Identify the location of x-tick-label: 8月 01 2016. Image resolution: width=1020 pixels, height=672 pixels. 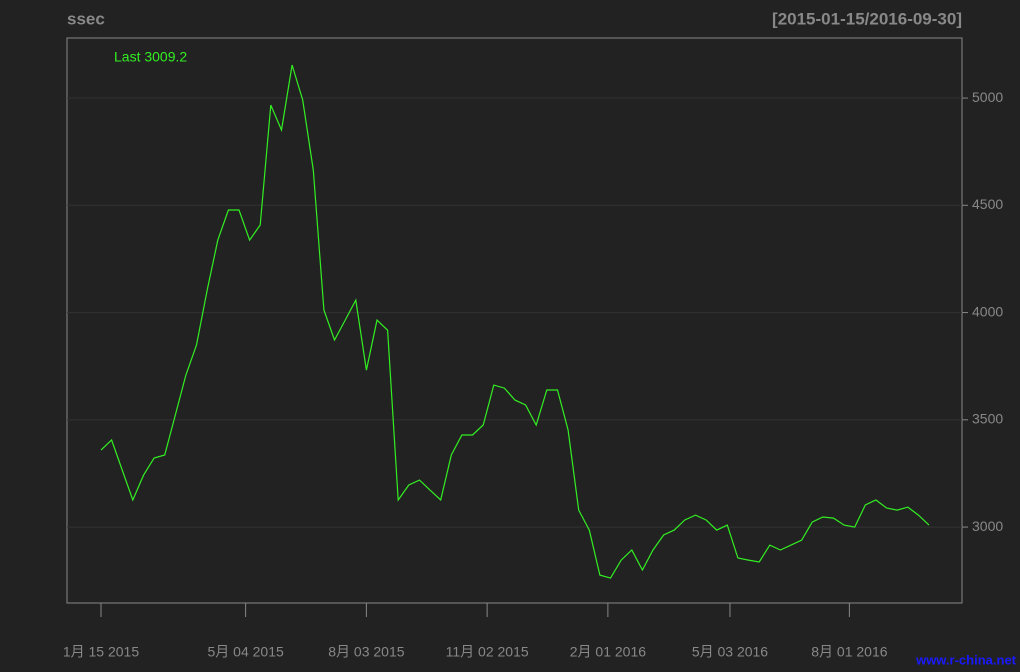
(849, 652).